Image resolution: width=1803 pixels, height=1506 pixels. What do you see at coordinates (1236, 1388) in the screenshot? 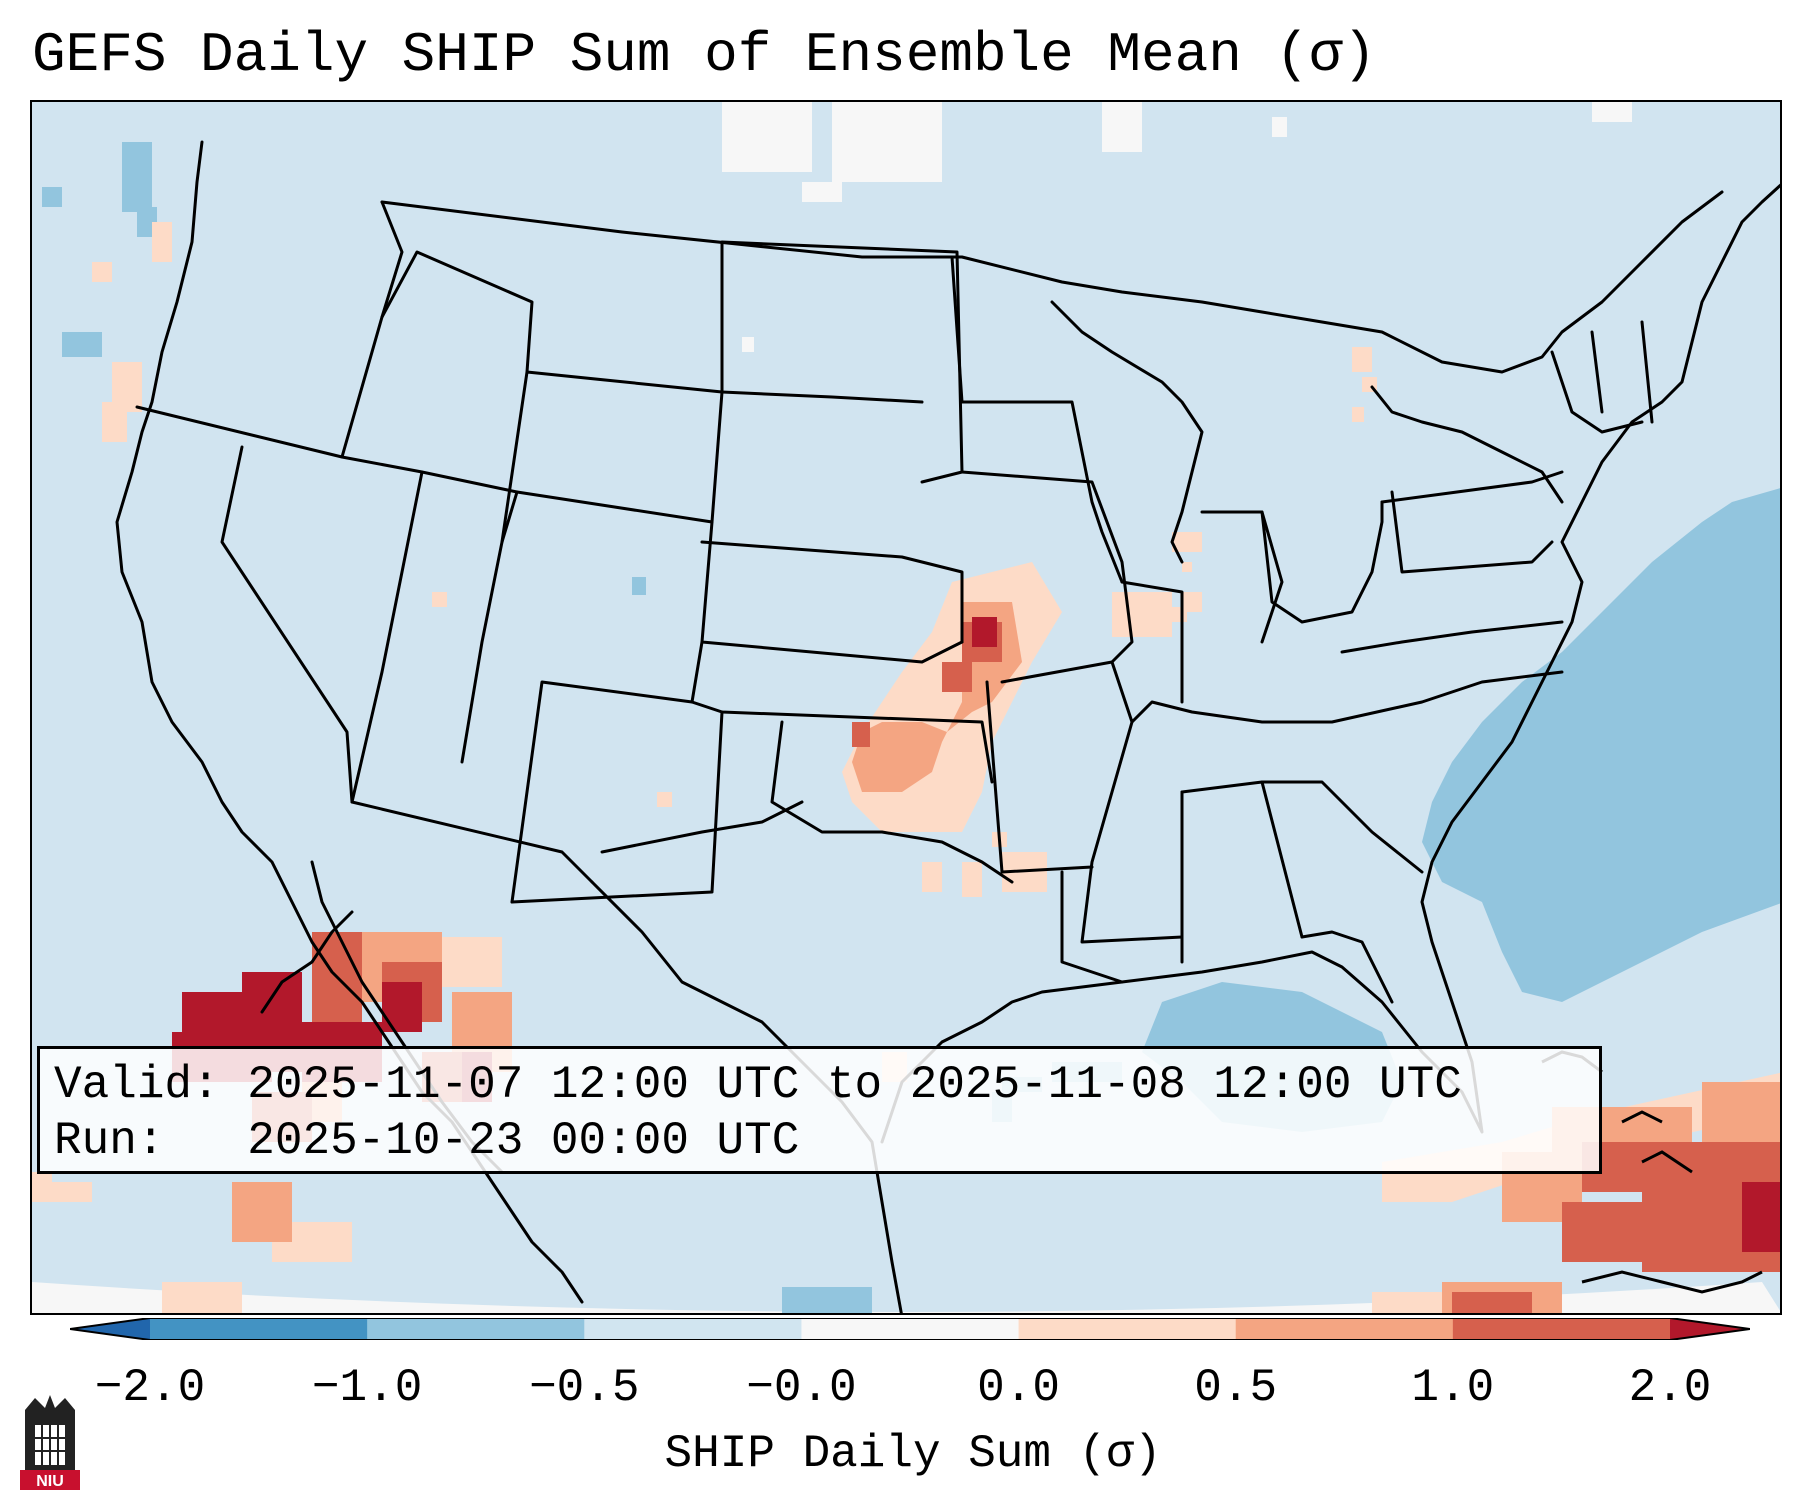
I see `colorbar-tick-label: 0.5` at bounding box center [1236, 1388].